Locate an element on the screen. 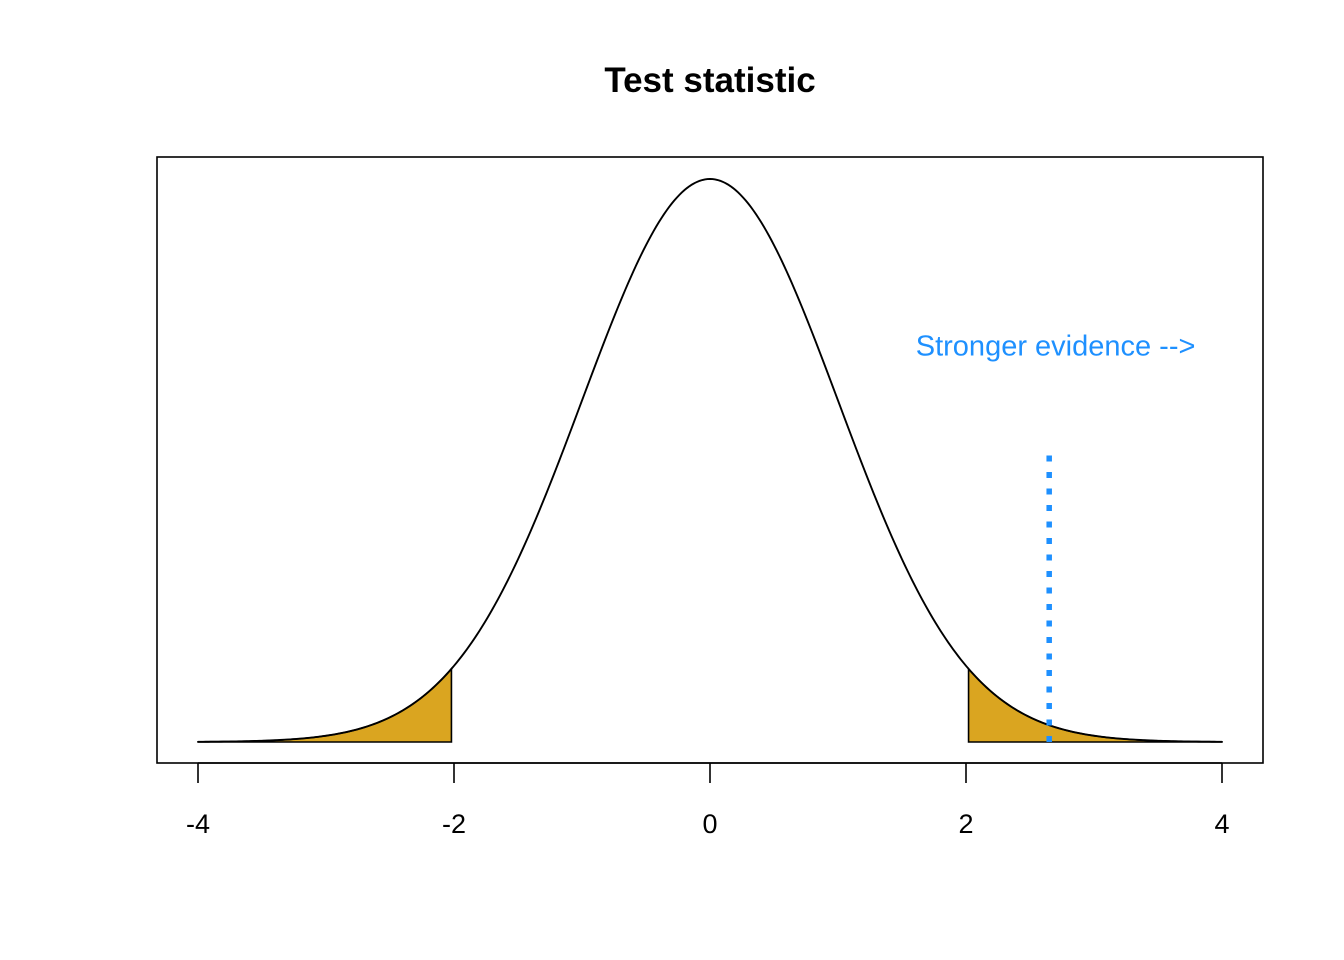 Image resolution: width=1344 pixels, height=960 pixels. x-axis: -4 -2 0 2 4 is located at coordinates (708, 800).